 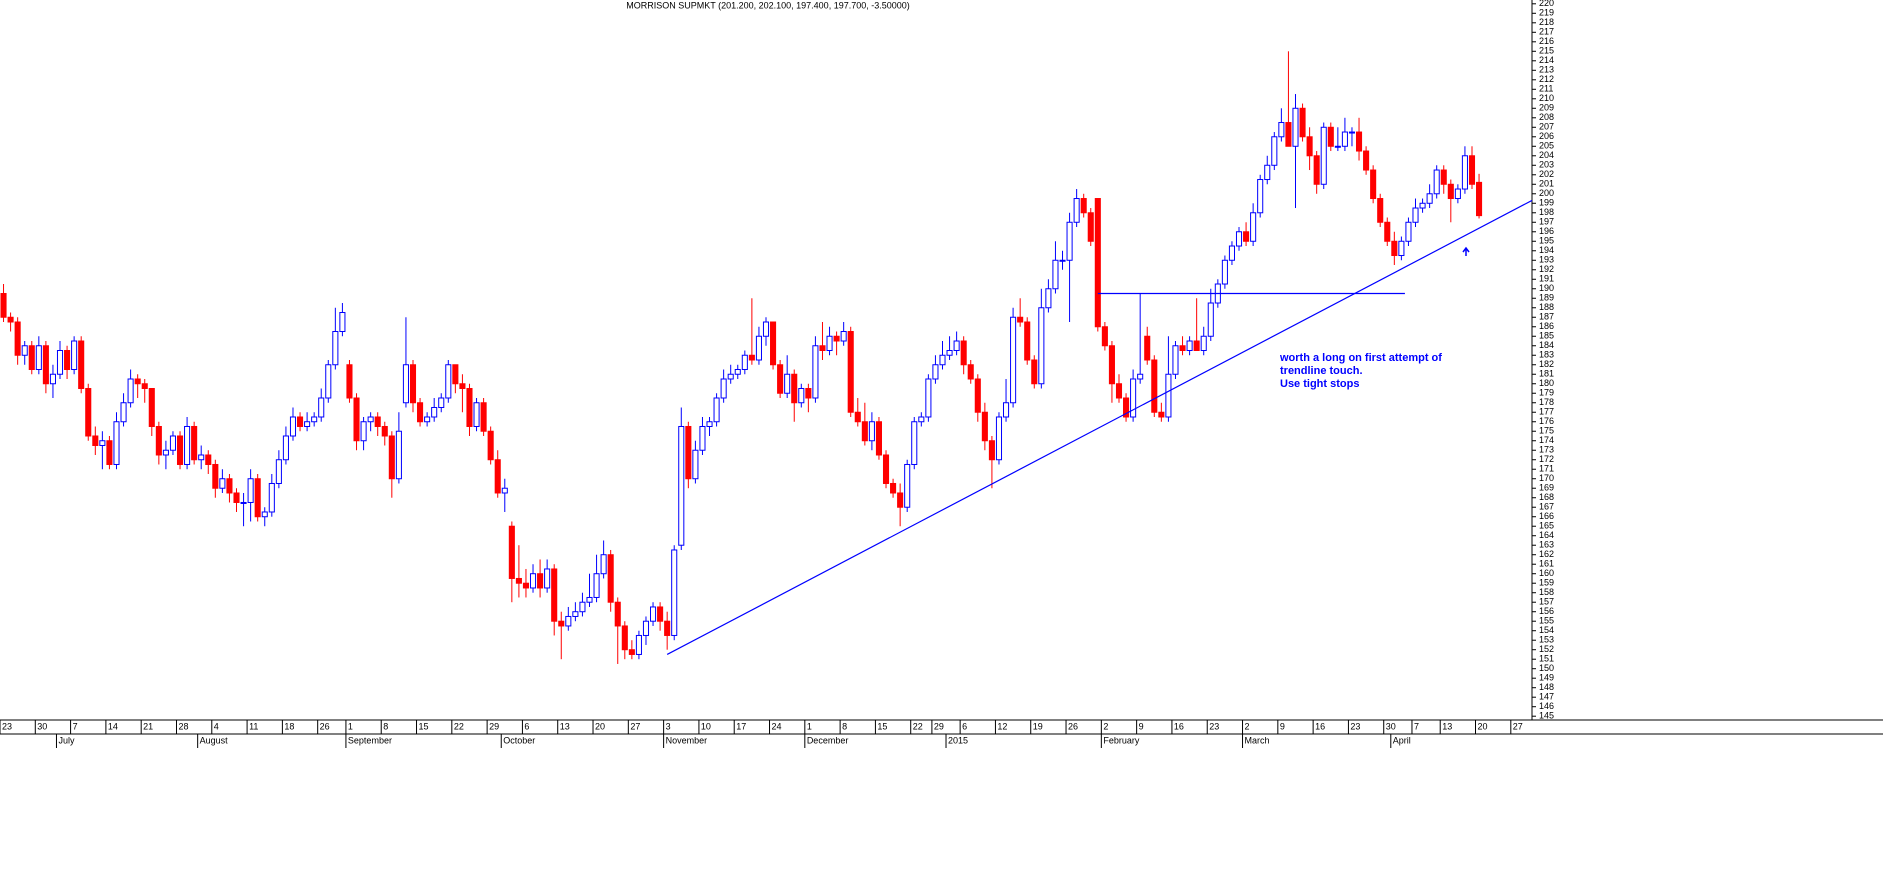 I want to click on y-tick-label: 153, so click(x=1546, y=640).